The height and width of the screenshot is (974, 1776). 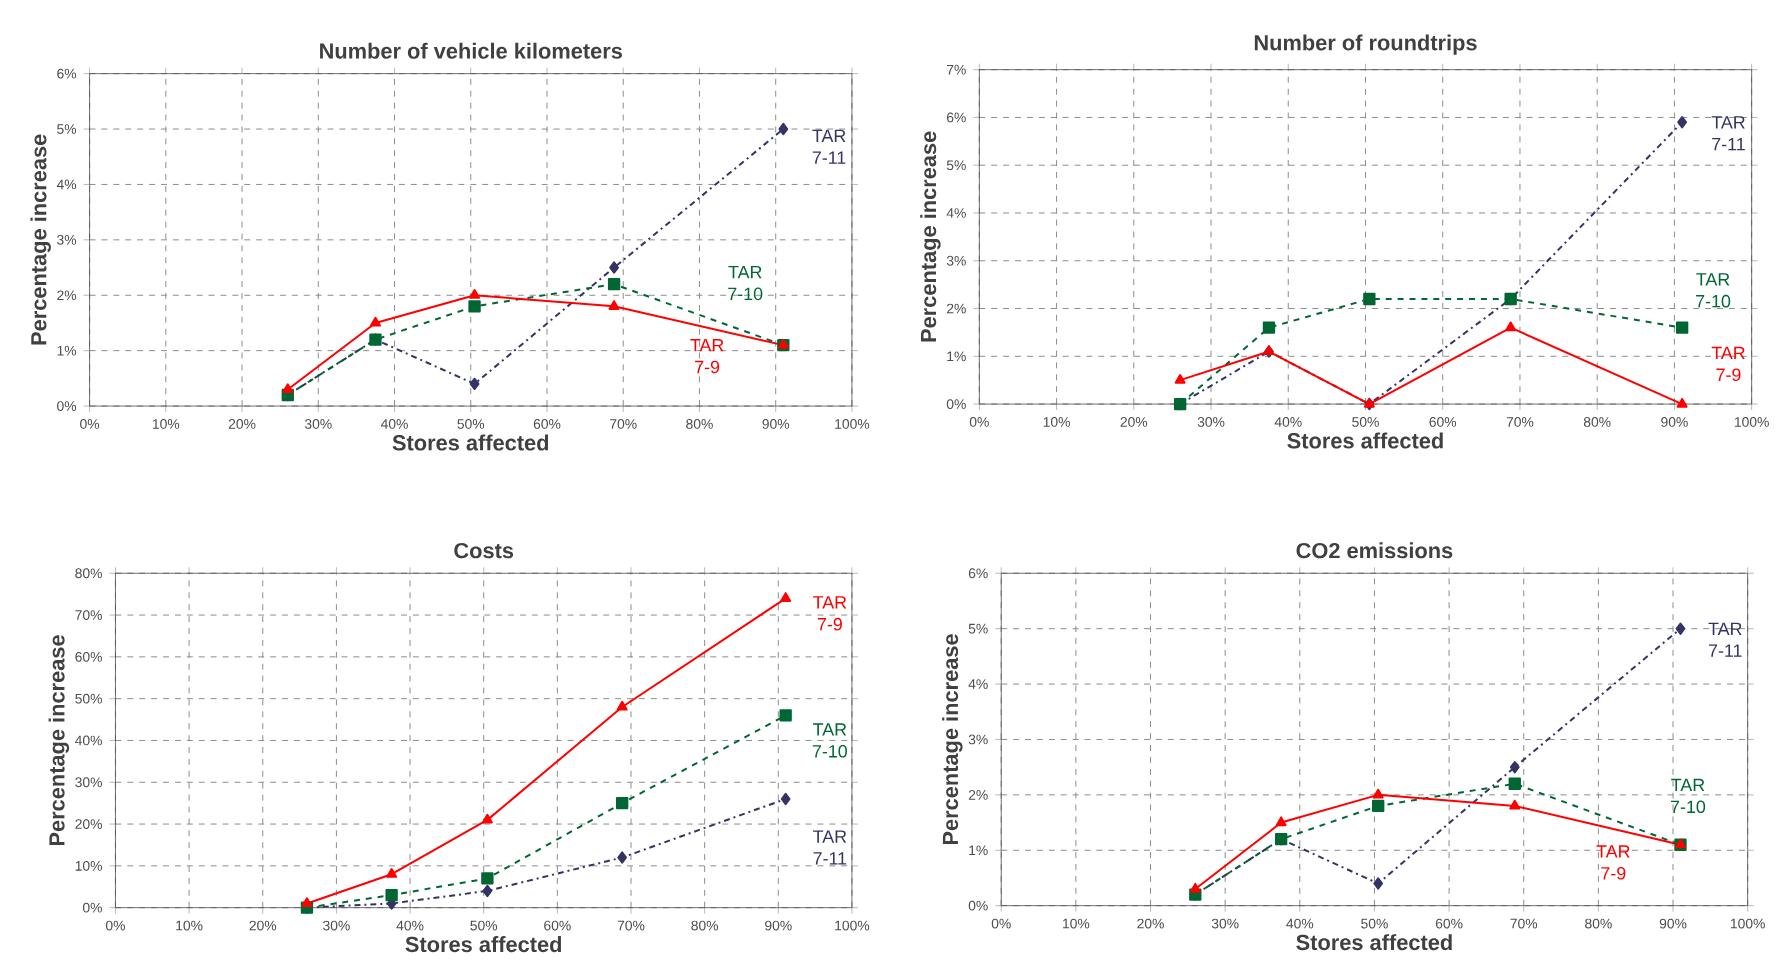 I want to click on chart-title: CO2 emissions, so click(x=1374, y=550).